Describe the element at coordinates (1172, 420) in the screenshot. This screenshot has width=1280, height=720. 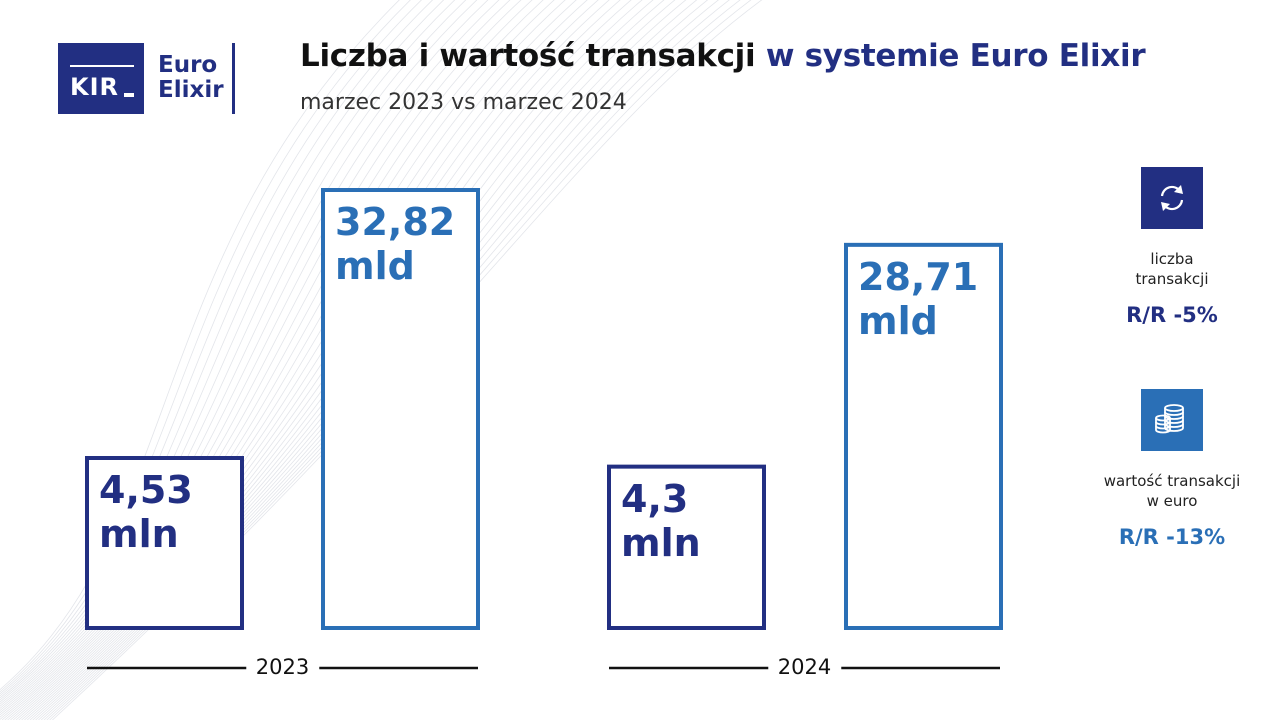
I see `coins-icon` at that location.